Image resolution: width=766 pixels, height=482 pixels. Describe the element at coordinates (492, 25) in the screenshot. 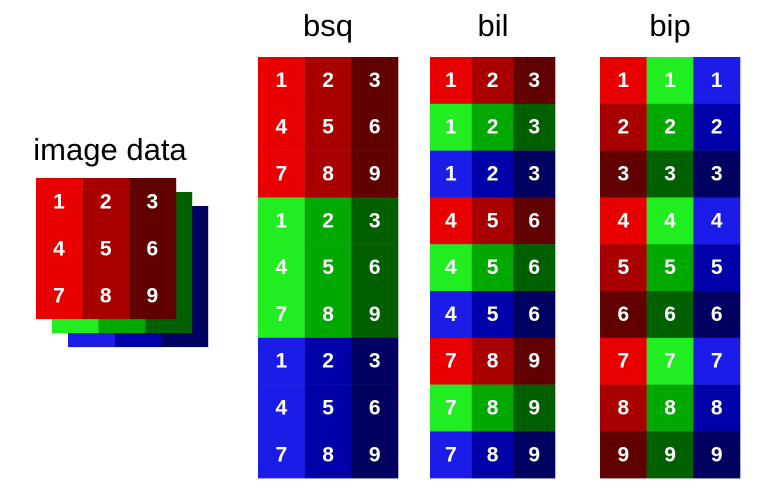

I see `bil-title: bil` at that location.